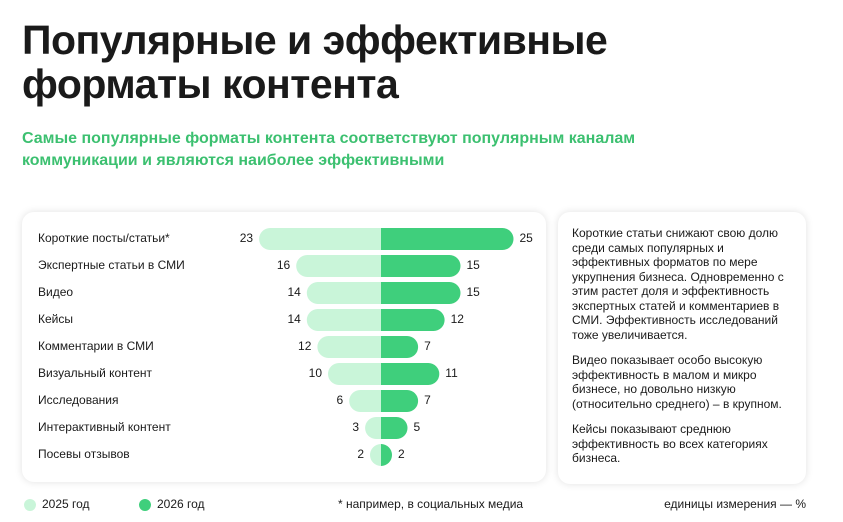 The image size is (843, 522). Describe the element at coordinates (66, 504) in the screenshot. I see `legend-label: 2025 год` at that location.